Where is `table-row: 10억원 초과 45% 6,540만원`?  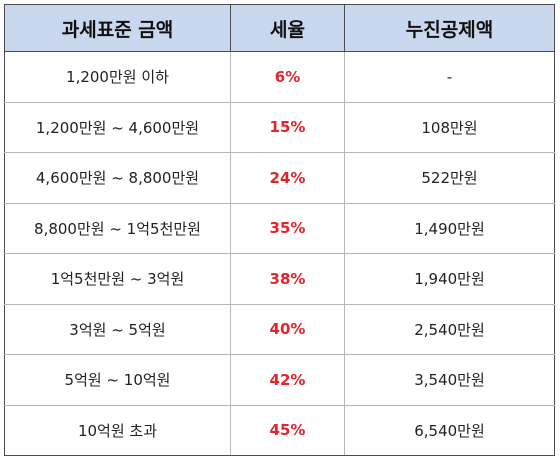 table-row: 10억원 초과 45% 6,540만원 is located at coordinates (279, 430).